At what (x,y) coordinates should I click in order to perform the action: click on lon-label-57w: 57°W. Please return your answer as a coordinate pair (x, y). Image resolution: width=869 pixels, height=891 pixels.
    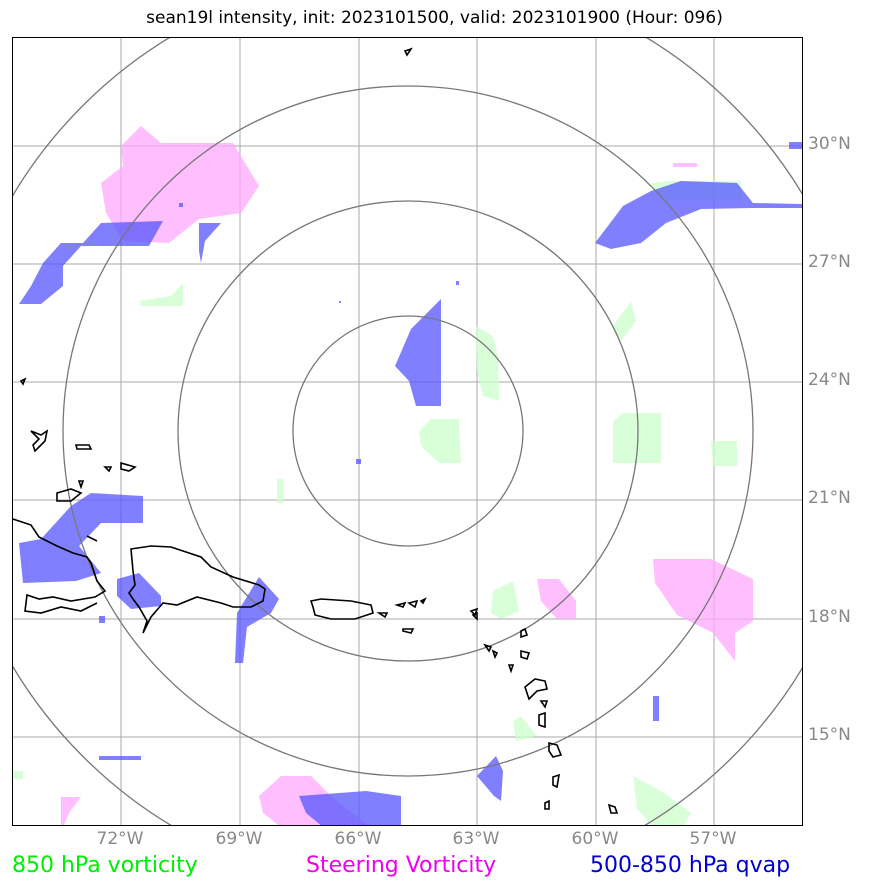
    Looking at the image, I should click on (713, 839).